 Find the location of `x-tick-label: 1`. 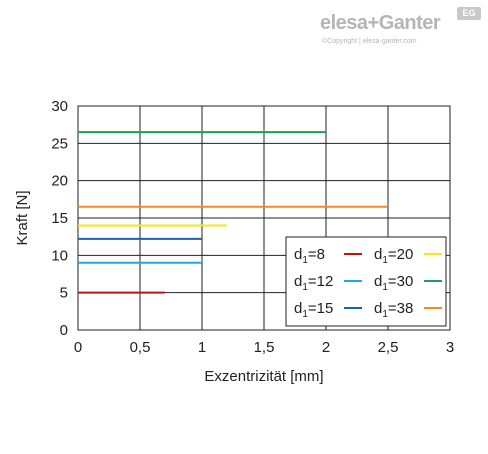

x-tick-label: 1 is located at coordinates (202, 347).